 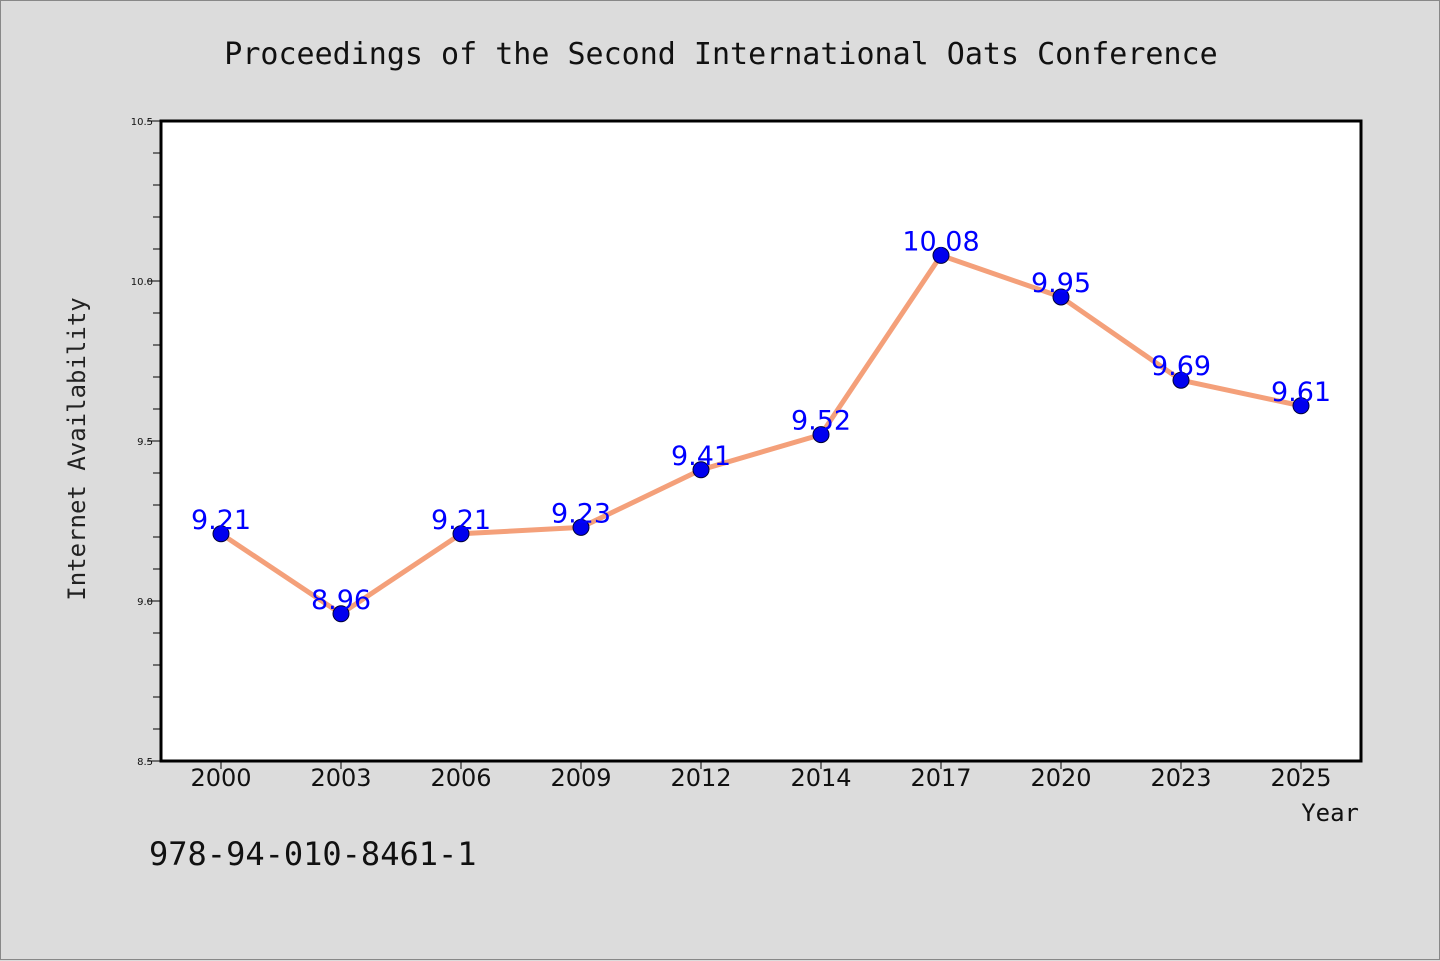 I want to click on x-tick-label: 2020, so click(x=1060, y=778).